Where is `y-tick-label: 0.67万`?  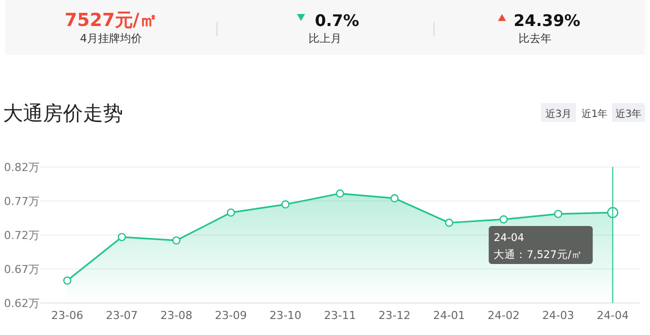 y-tick-label: 0.67万 is located at coordinates (22, 269).